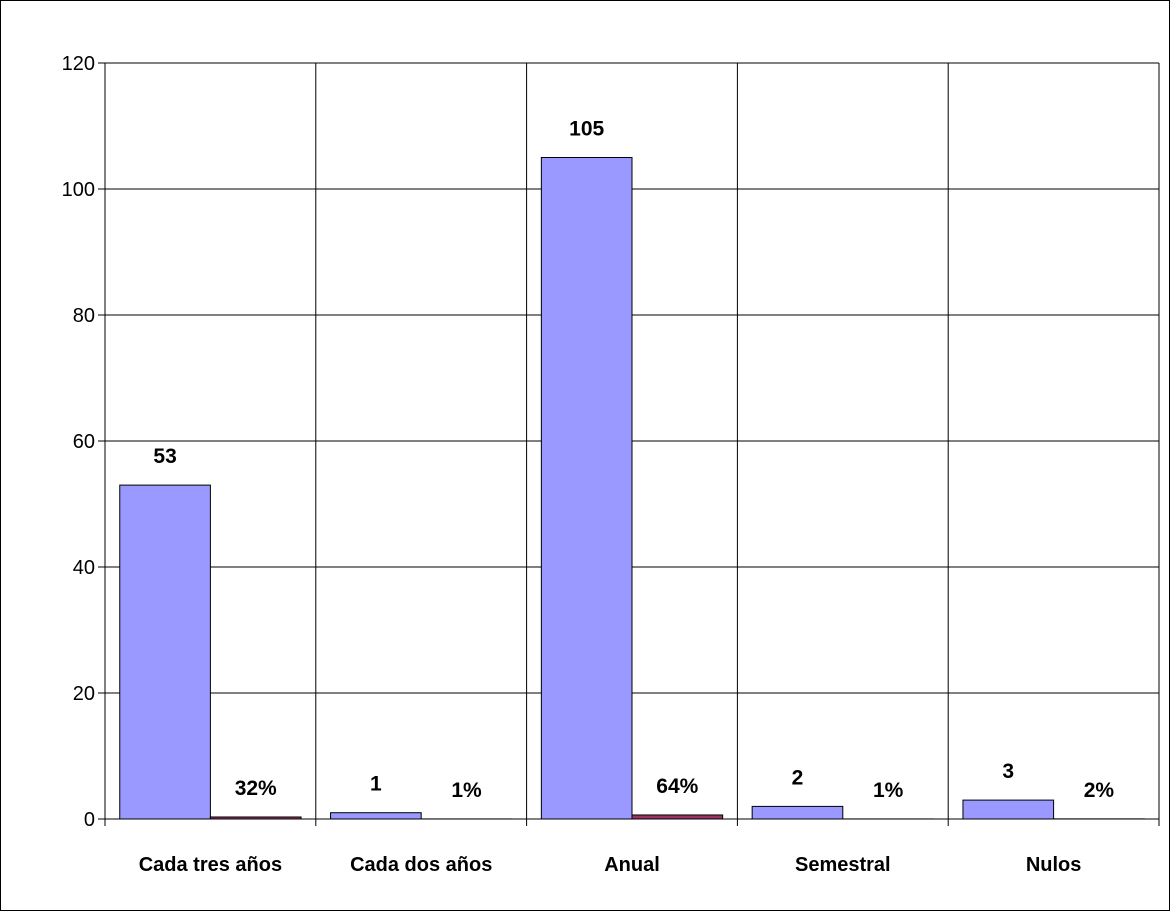 The image size is (1170, 912). What do you see at coordinates (84, 694) in the screenshot?
I see `y-tick-label: 20` at bounding box center [84, 694].